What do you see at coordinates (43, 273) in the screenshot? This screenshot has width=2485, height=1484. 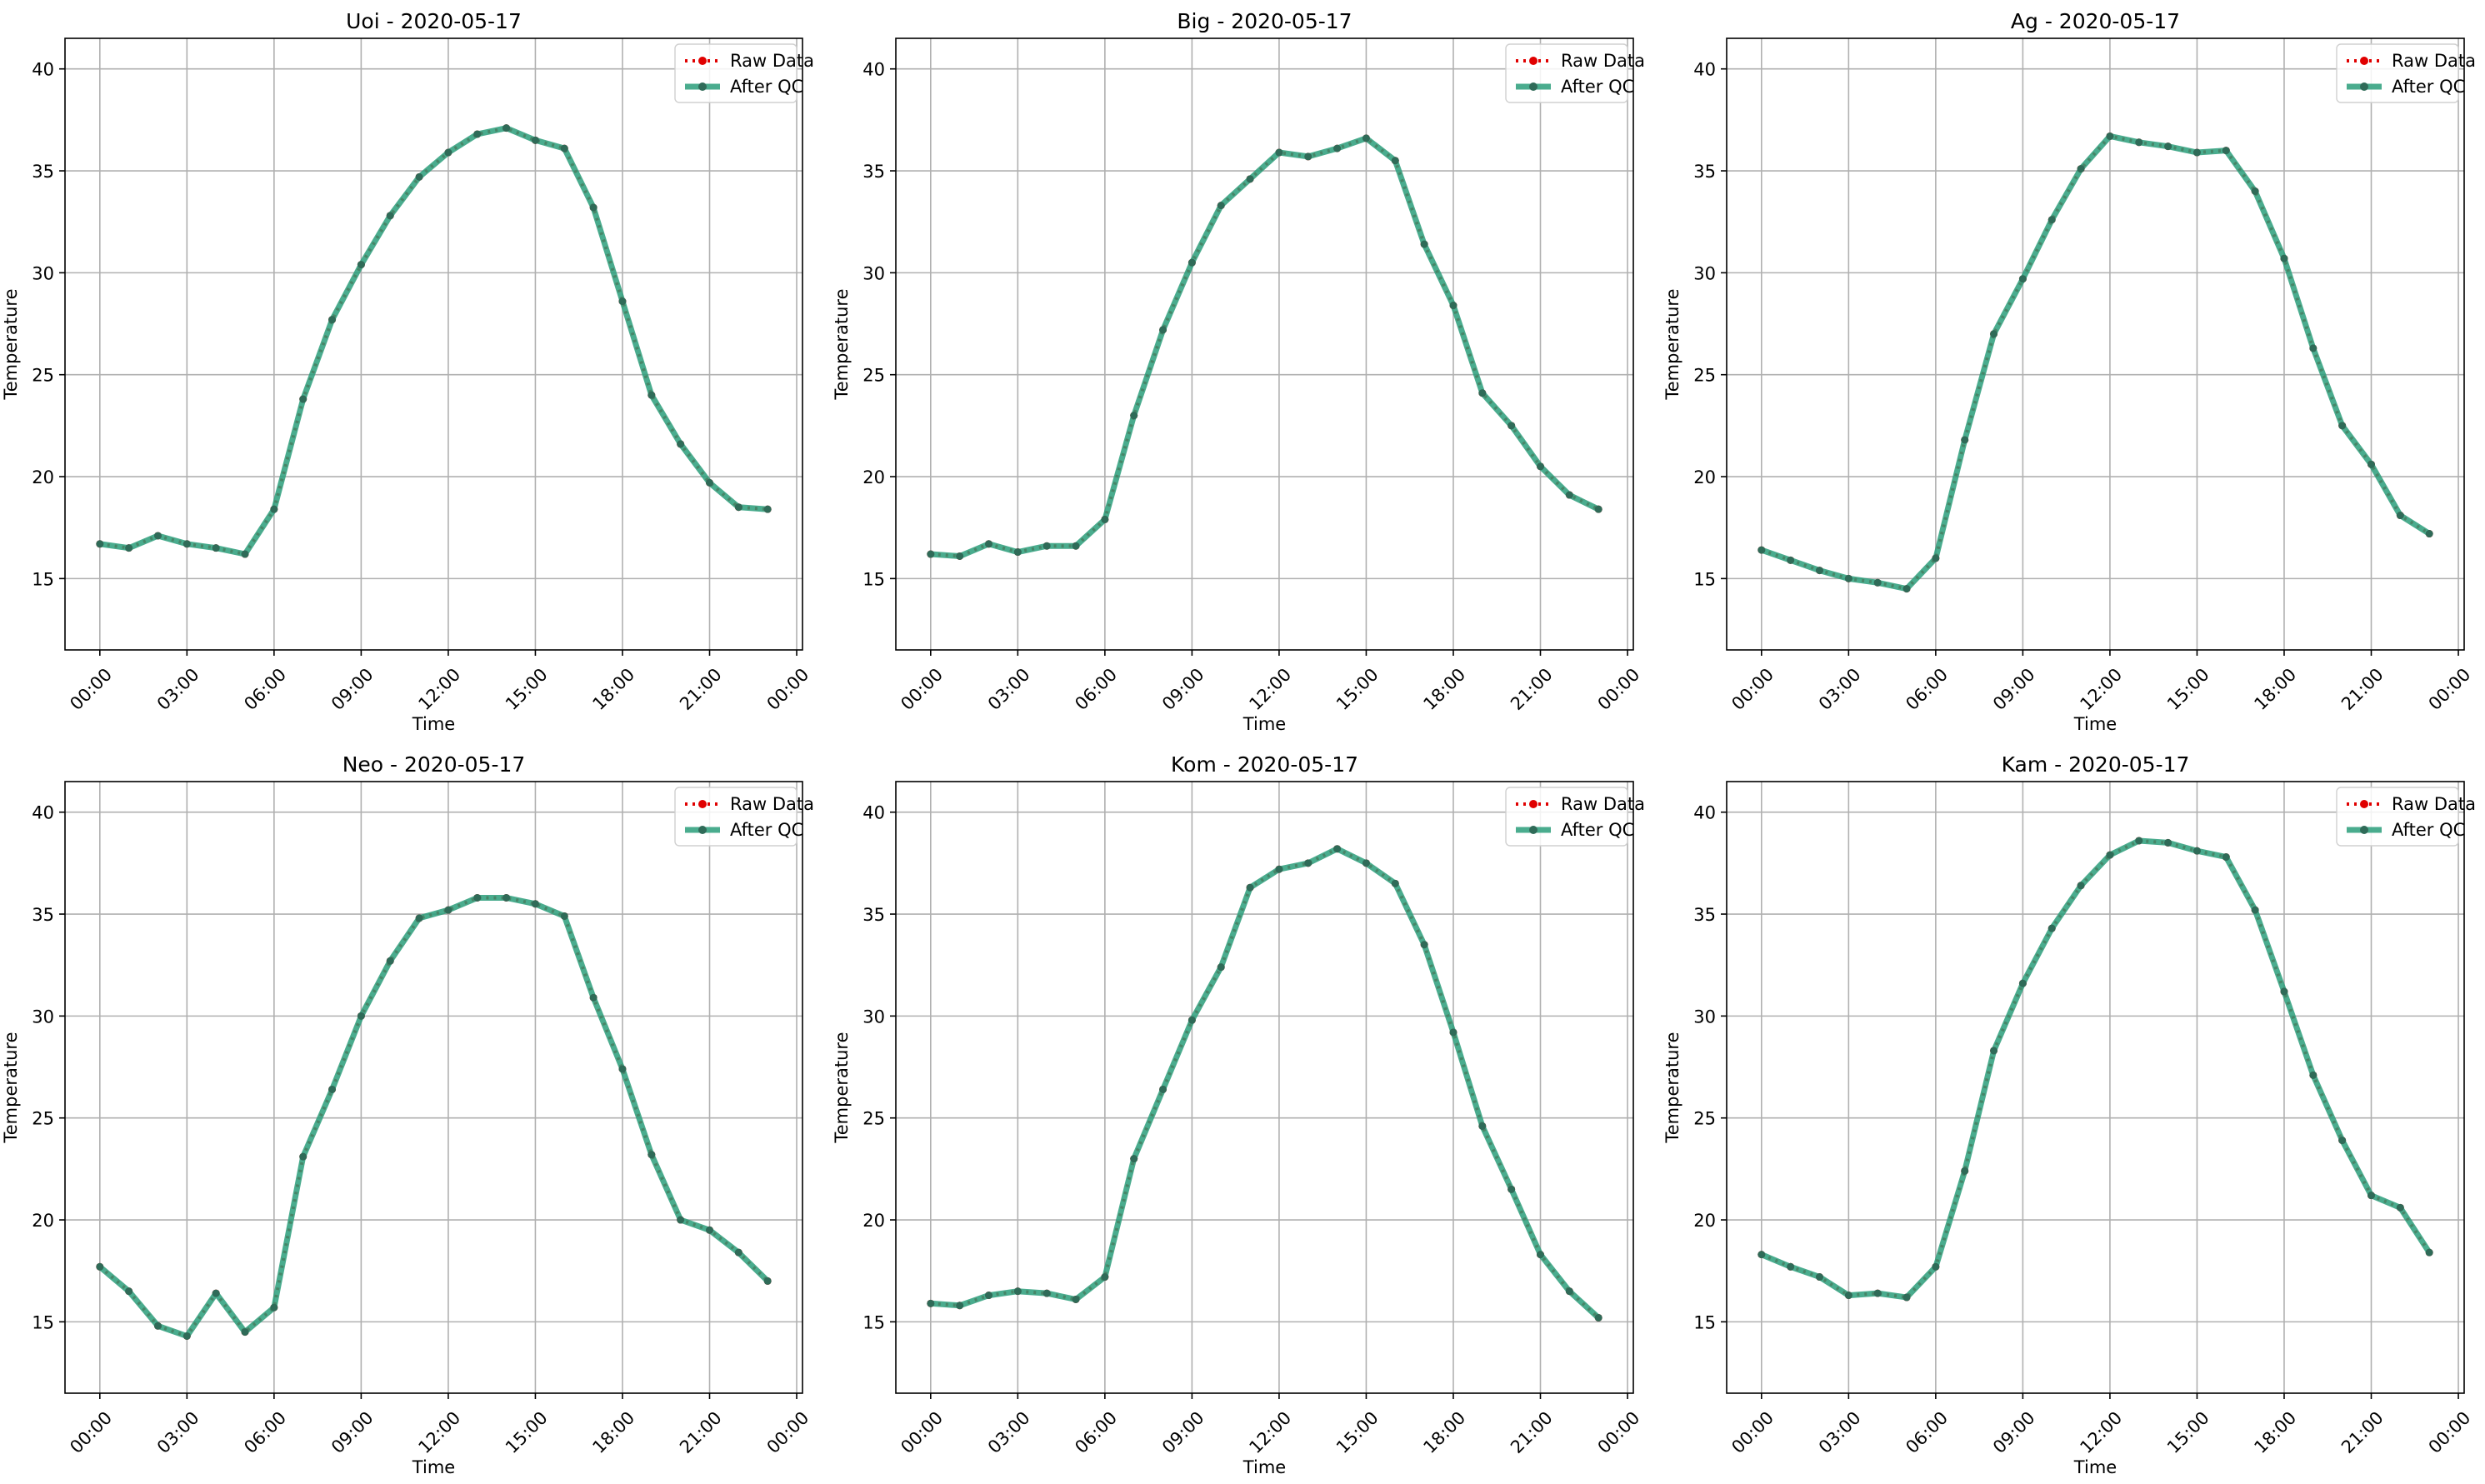 I see `y-tick-label: 30` at bounding box center [43, 273].